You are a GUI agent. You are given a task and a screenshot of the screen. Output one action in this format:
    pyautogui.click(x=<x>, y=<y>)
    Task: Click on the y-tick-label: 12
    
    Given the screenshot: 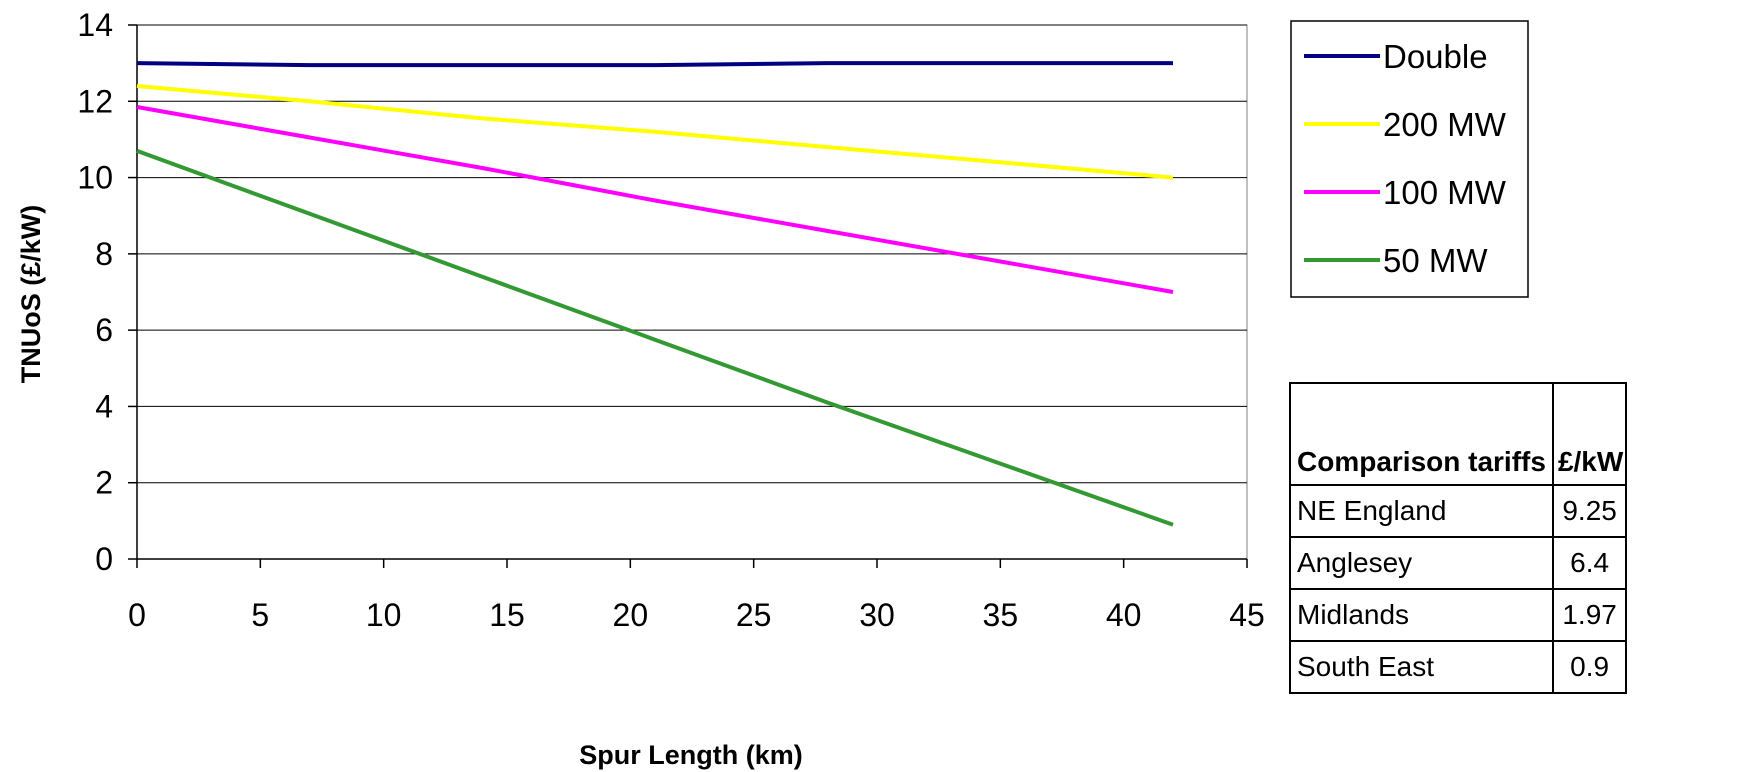 What is the action you would take?
    pyautogui.click(x=95, y=101)
    